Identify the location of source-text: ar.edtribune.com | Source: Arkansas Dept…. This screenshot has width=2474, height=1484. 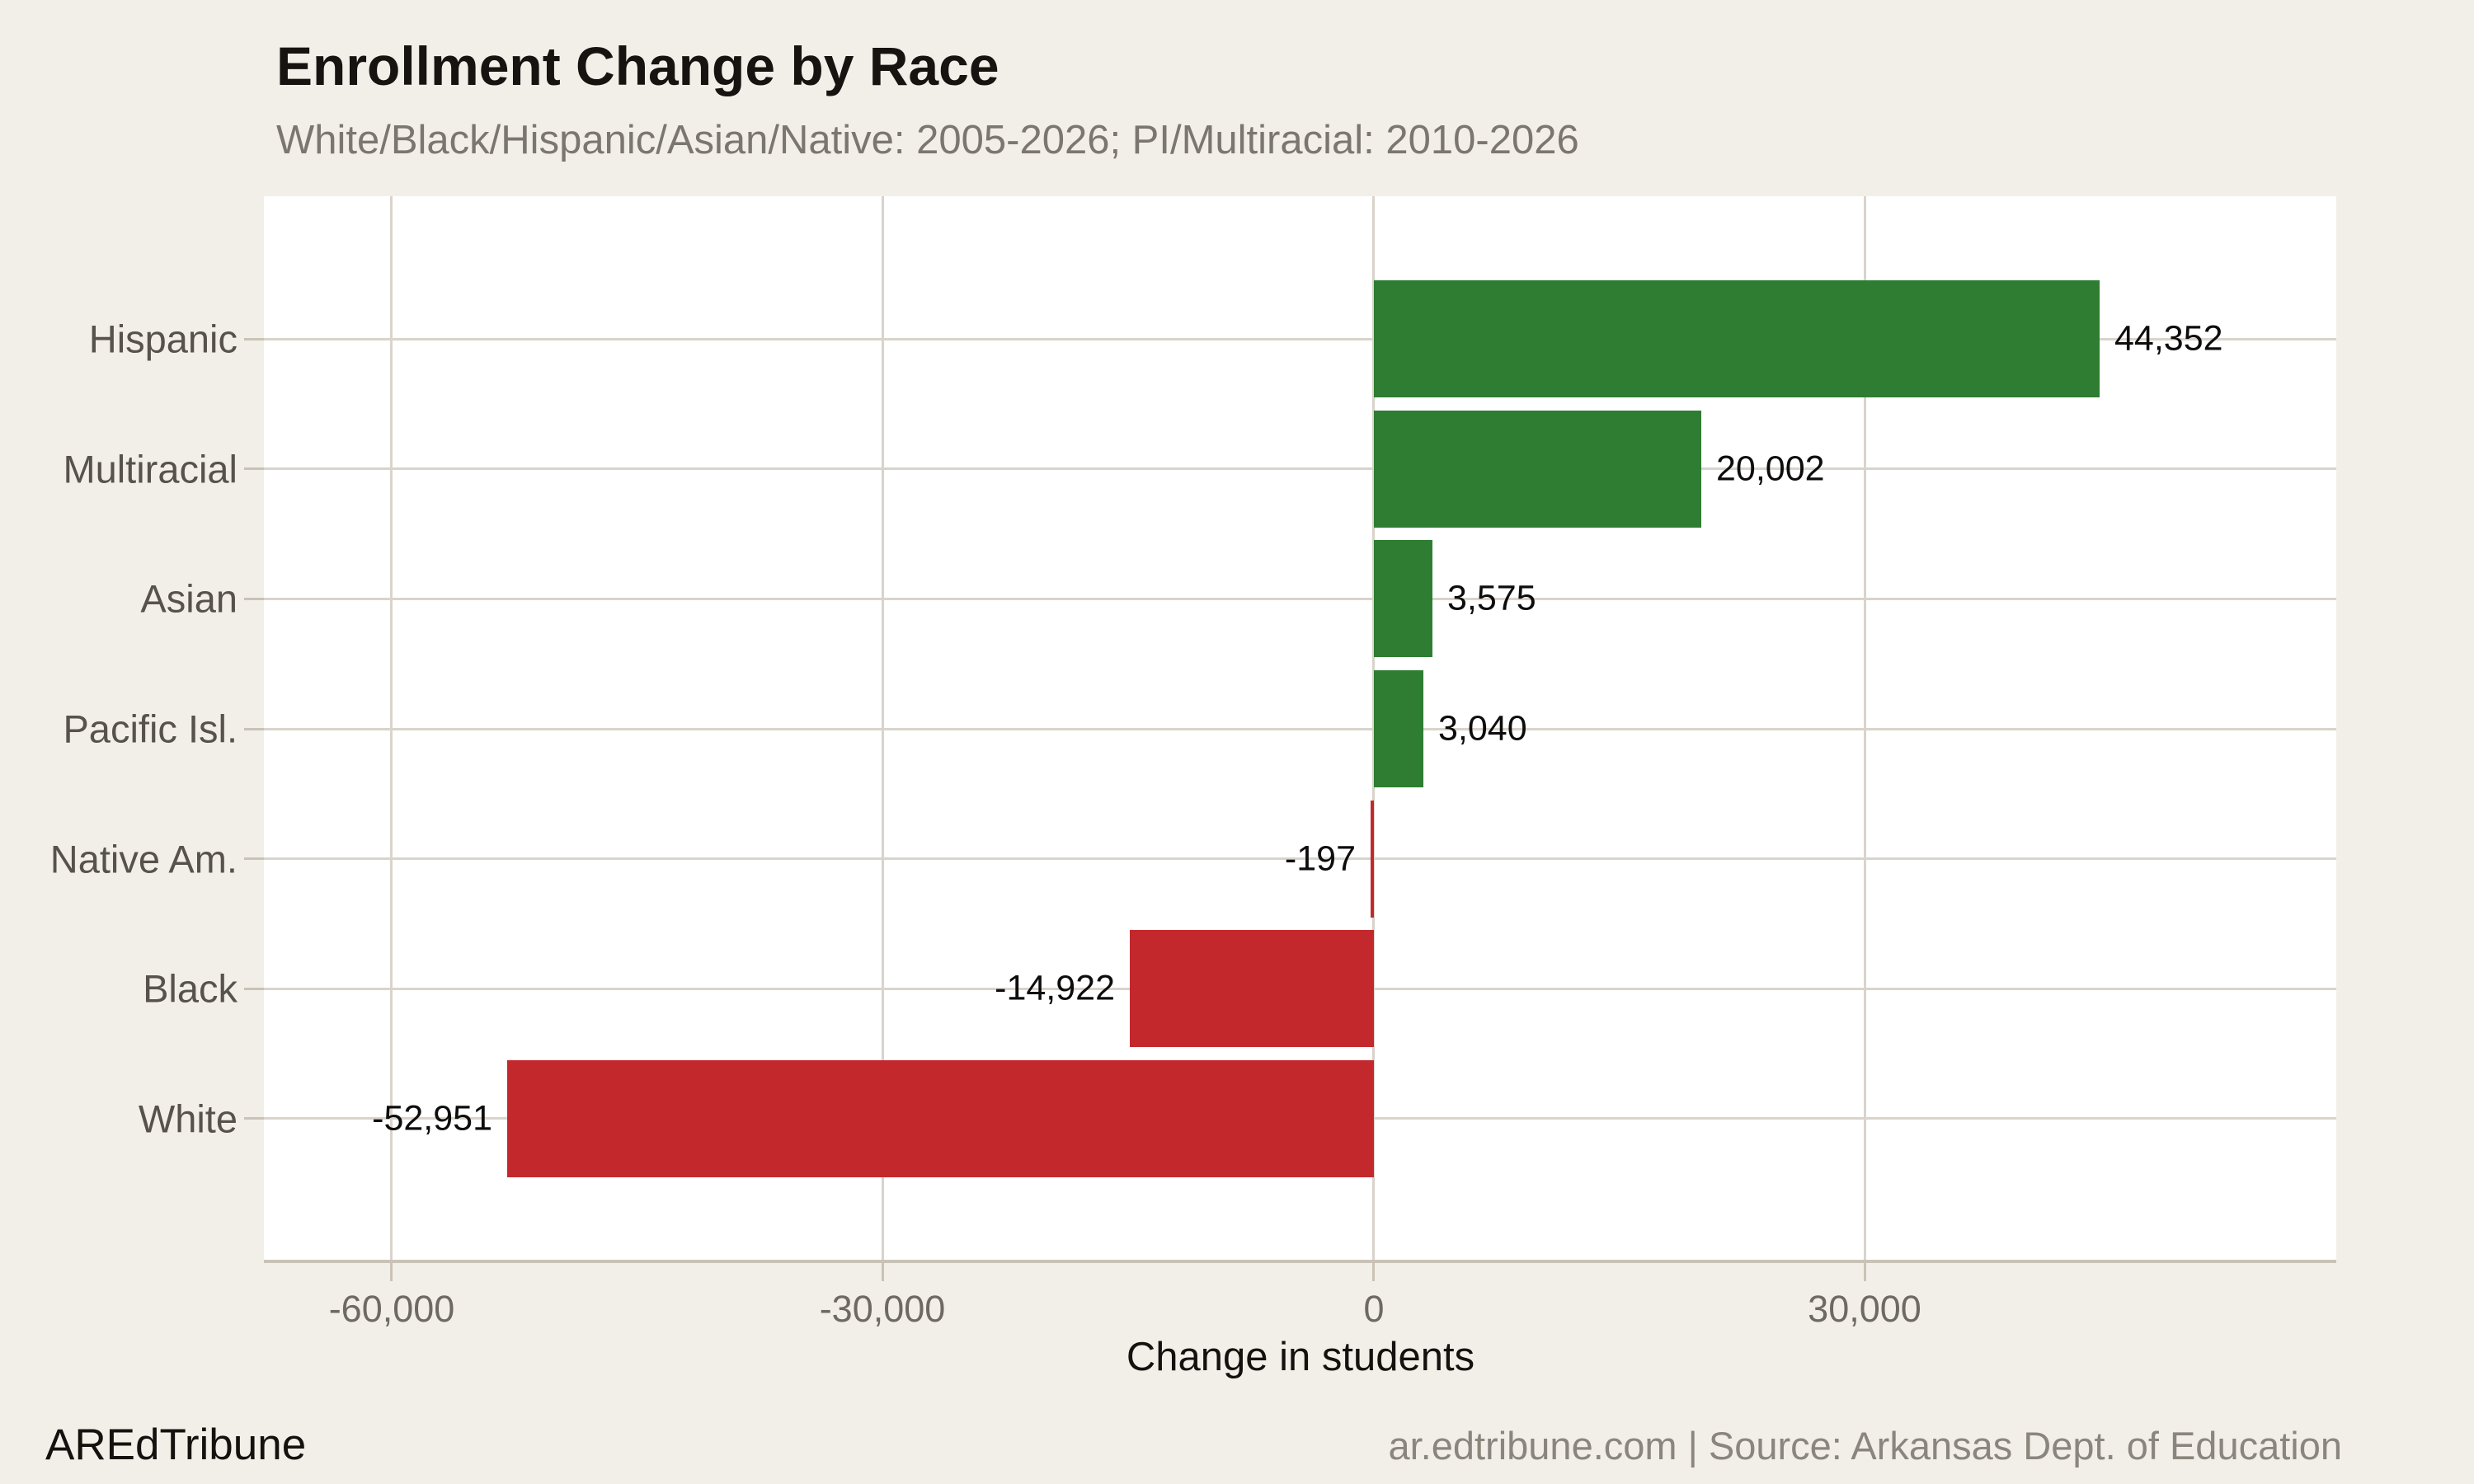
(1865, 1446).